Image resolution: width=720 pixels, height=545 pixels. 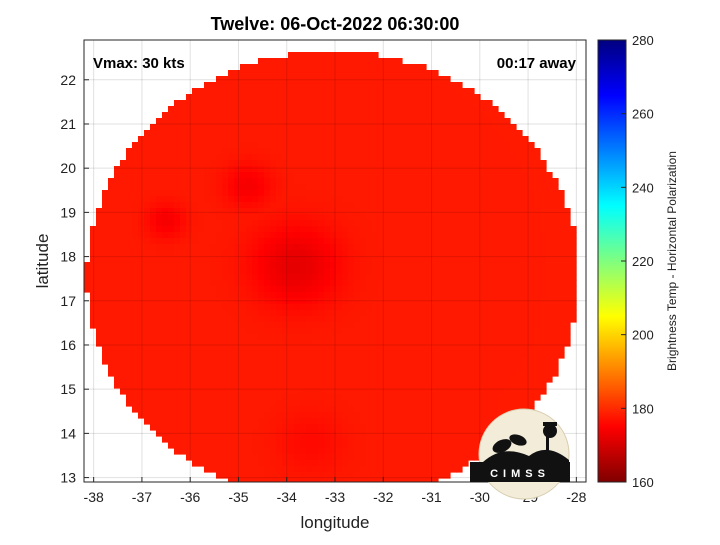 What do you see at coordinates (68, 389) in the screenshot?
I see `y-tick-label: 15` at bounding box center [68, 389].